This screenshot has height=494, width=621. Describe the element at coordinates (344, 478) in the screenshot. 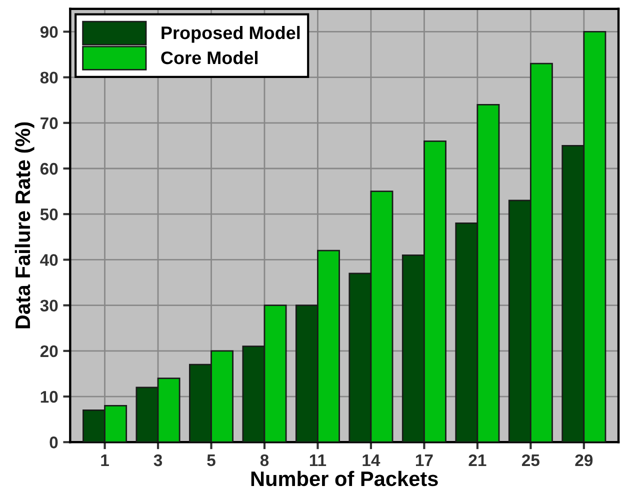

I see `x-axis-title: Number of Packets` at that location.